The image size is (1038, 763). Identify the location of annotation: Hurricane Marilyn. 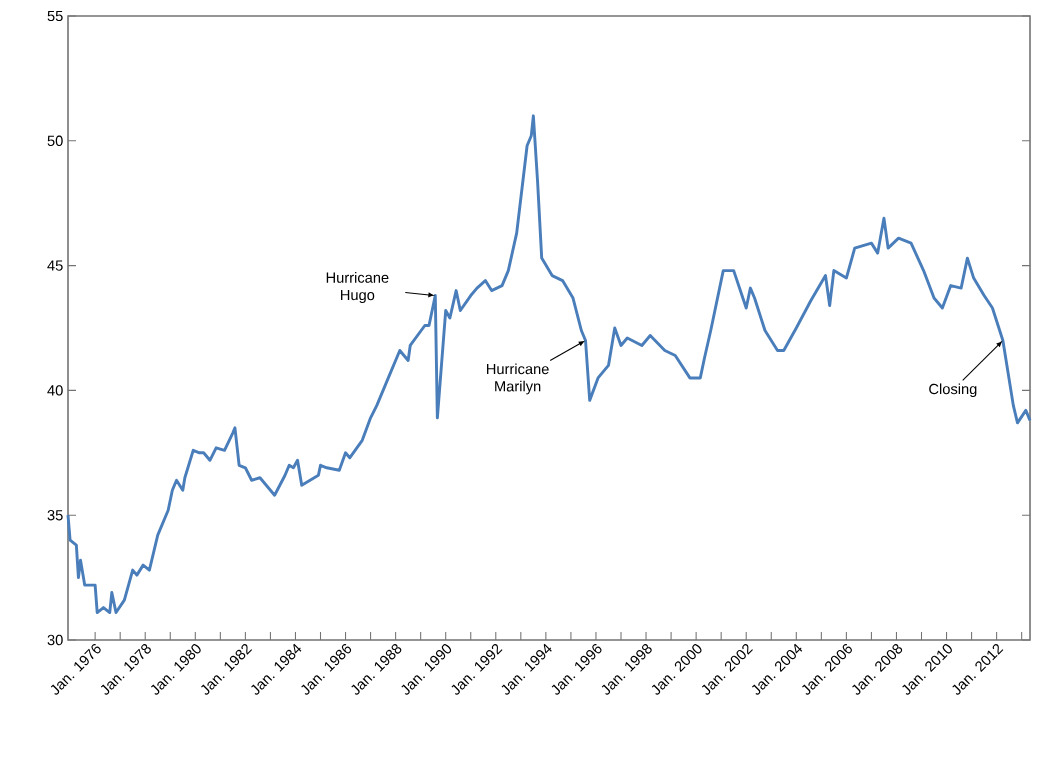
(518, 379).